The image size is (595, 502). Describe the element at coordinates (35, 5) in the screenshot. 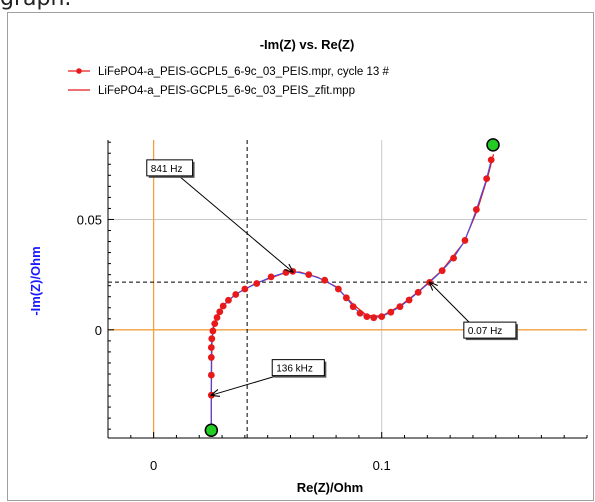

I see `caption-text: graph.` at that location.